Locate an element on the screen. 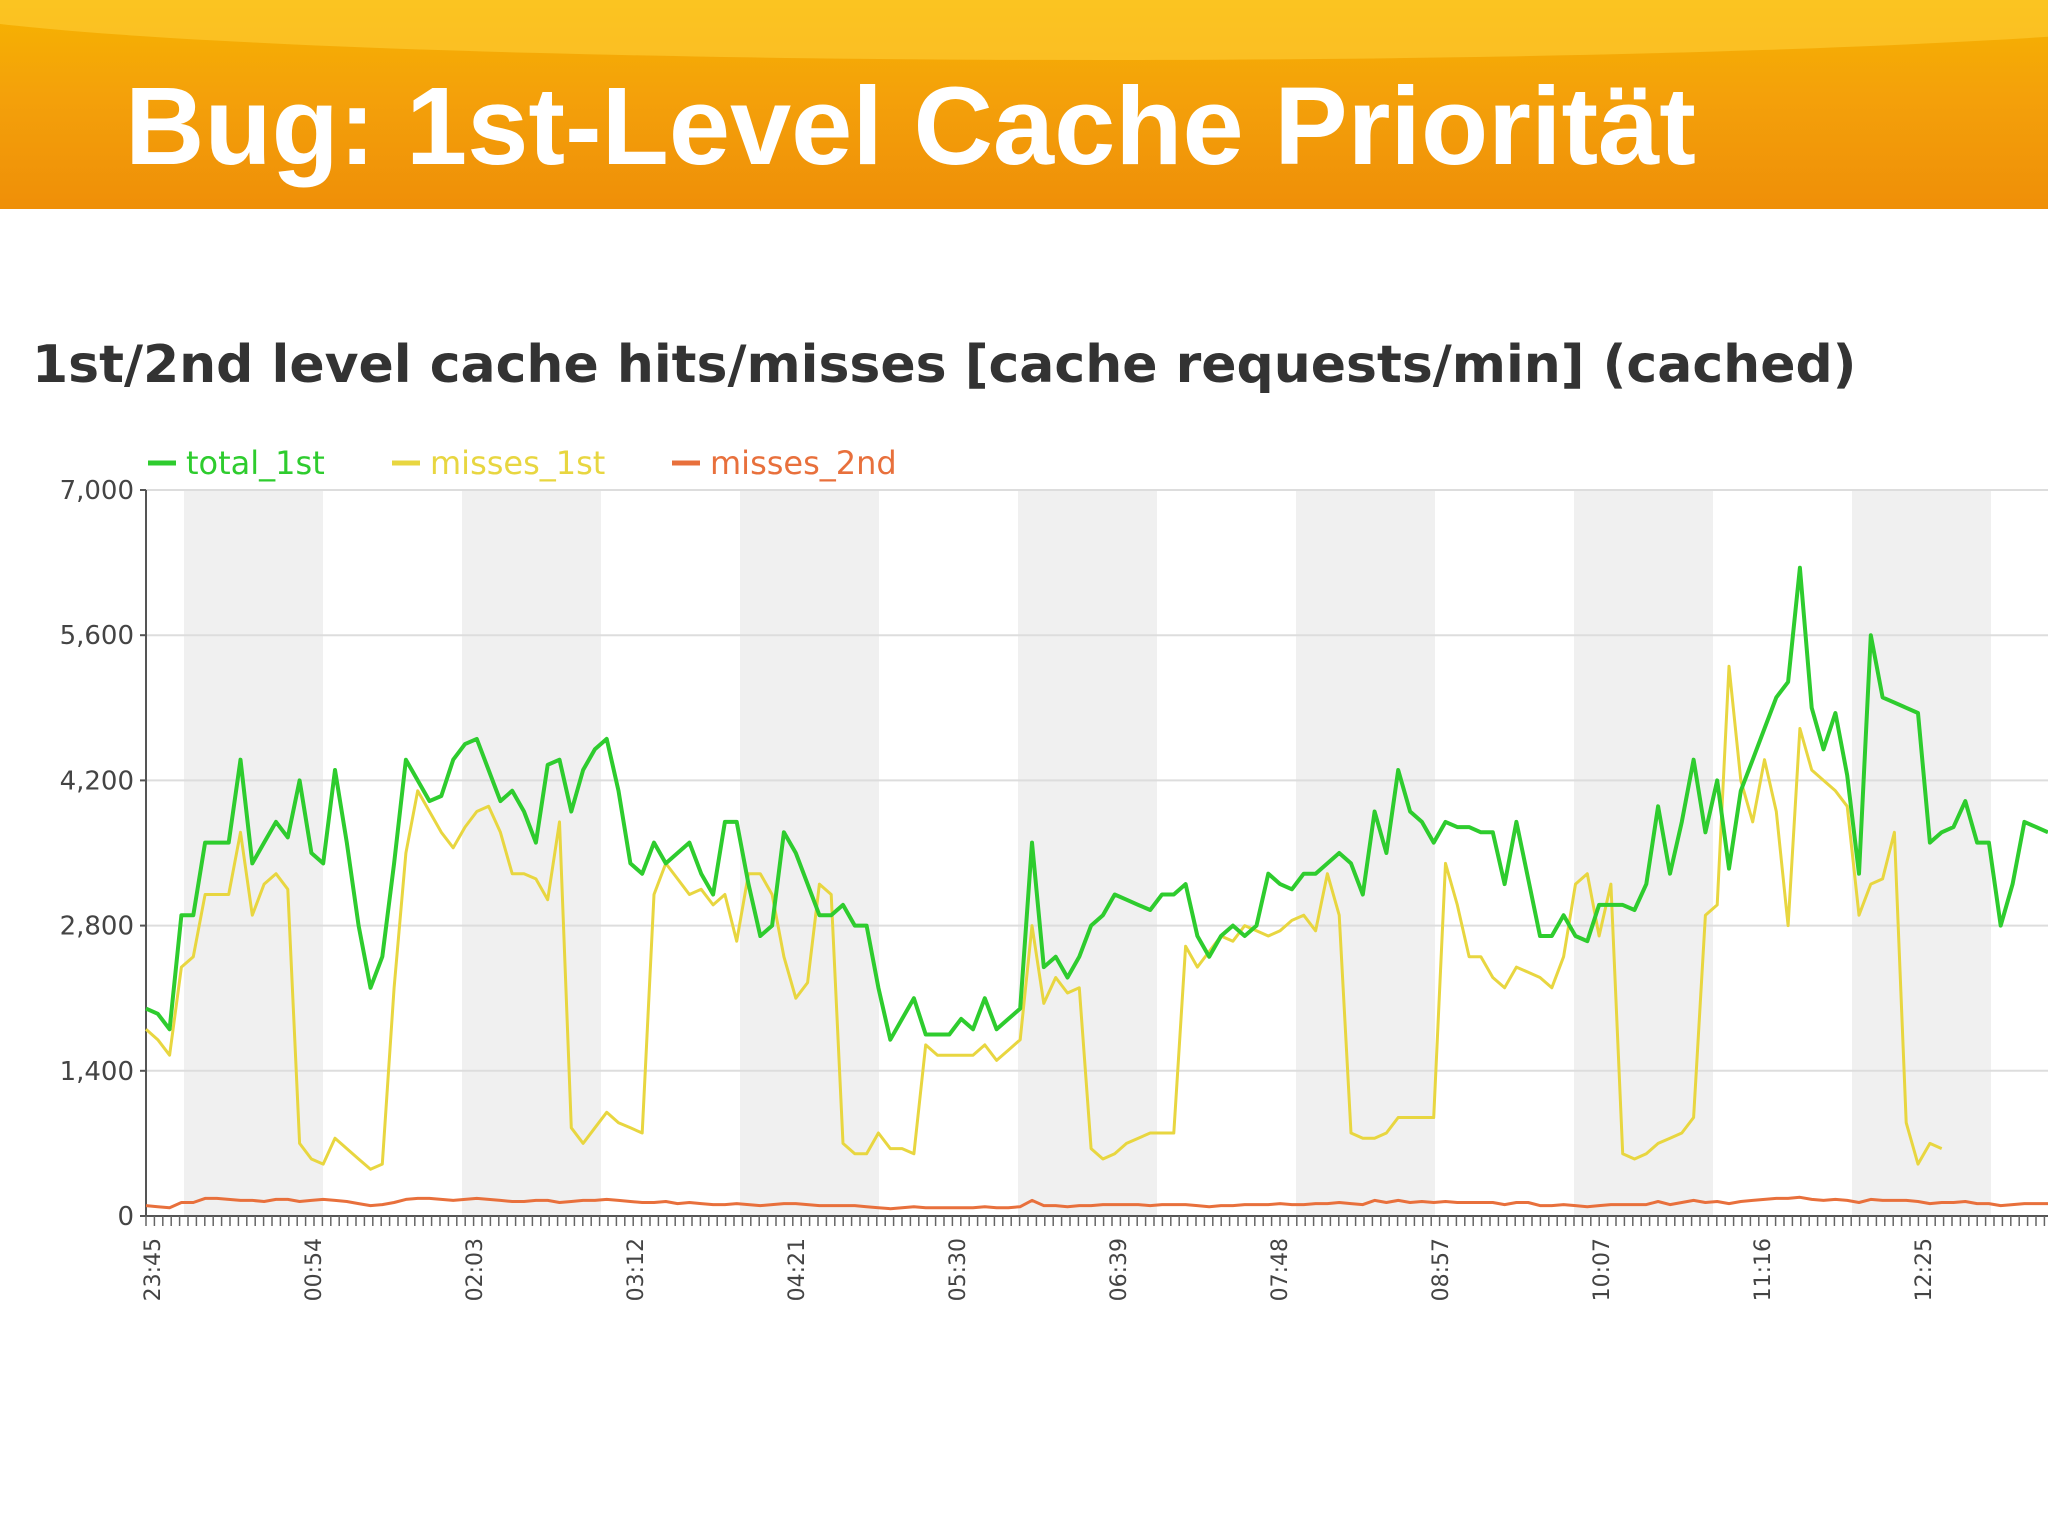 This screenshot has height=1536, width=2048. slide-title: Bug: 1st-Level Cache Priorität is located at coordinates (910, 126).